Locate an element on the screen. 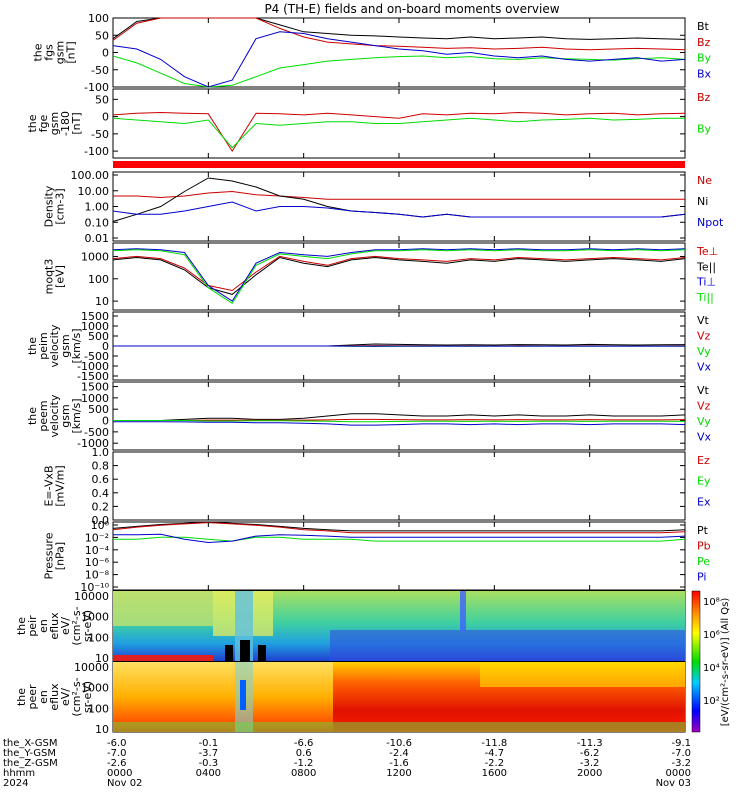 The image size is (750, 800). series-line-Vt is located at coordinates (399, 417).